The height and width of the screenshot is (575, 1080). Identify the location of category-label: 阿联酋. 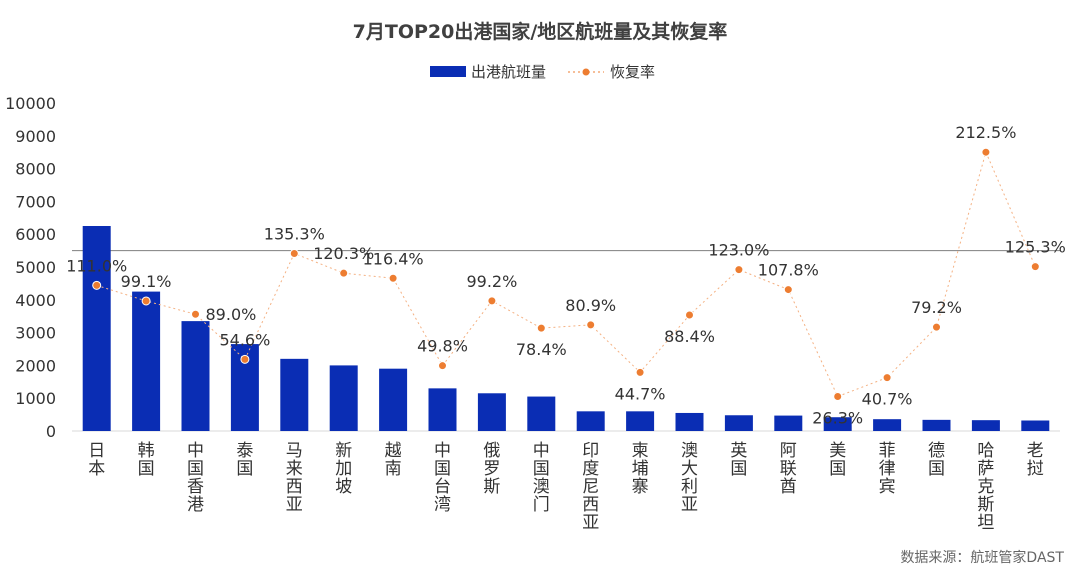
(788, 469).